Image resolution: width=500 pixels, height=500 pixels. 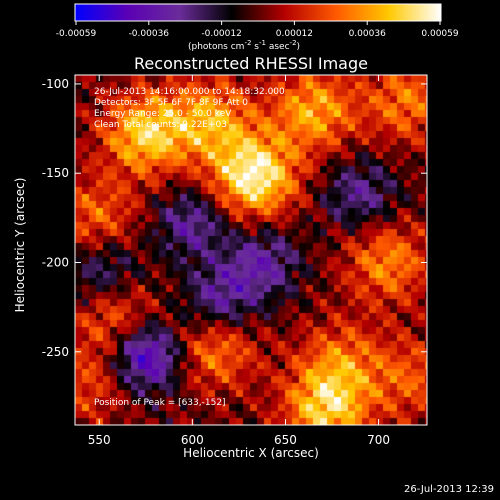 I want to click on colorbar-units: (photons cm-2 s-1 asec-2), so click(x=244, y=45).